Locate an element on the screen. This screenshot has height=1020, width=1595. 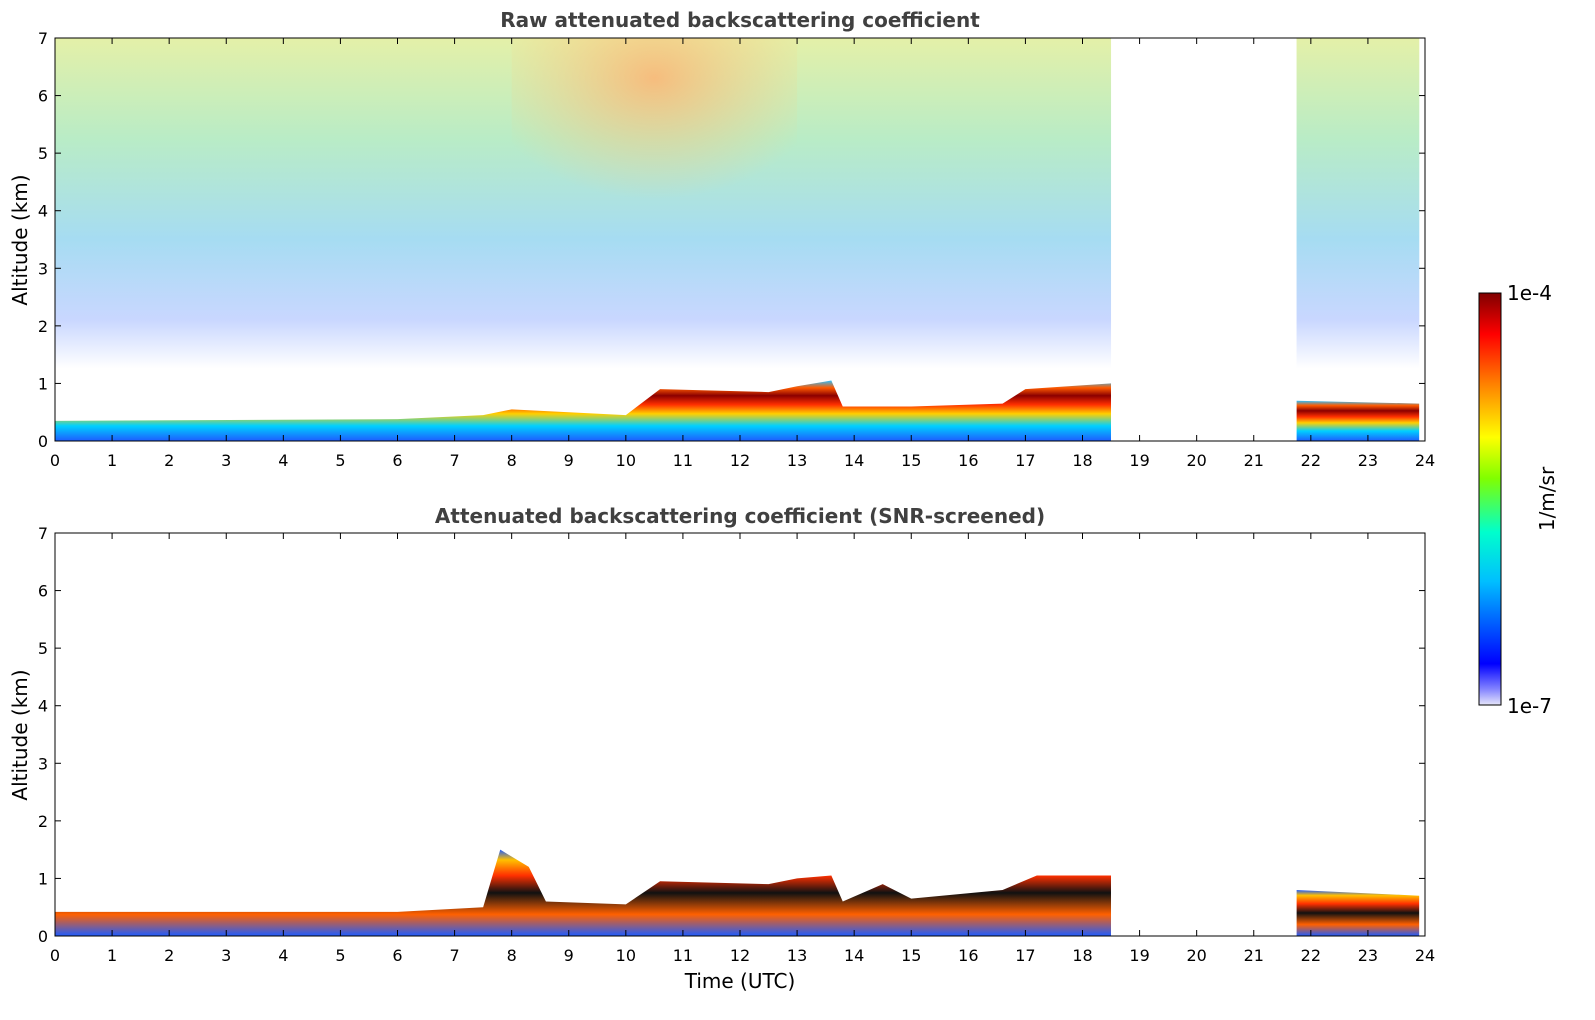
panel-screened-ylabel: Altitude (km) is located at coordinates (20, 734).